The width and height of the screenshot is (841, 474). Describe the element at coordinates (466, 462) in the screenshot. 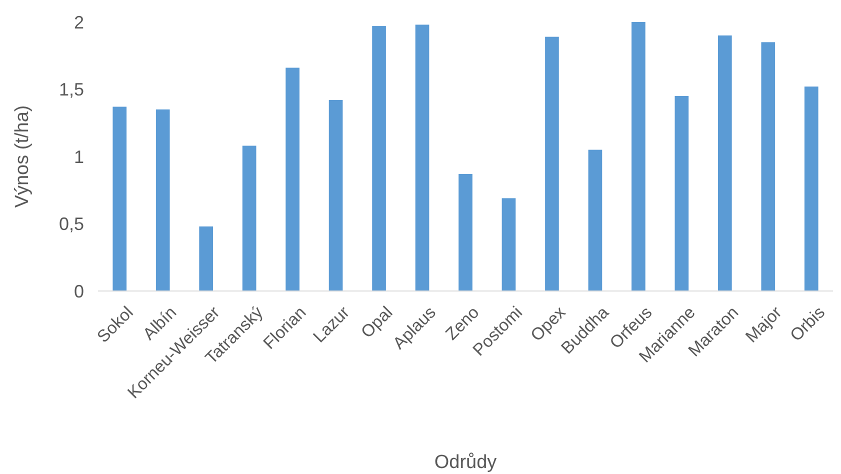

I see `x-axis-title: Odrůdy` at that location.